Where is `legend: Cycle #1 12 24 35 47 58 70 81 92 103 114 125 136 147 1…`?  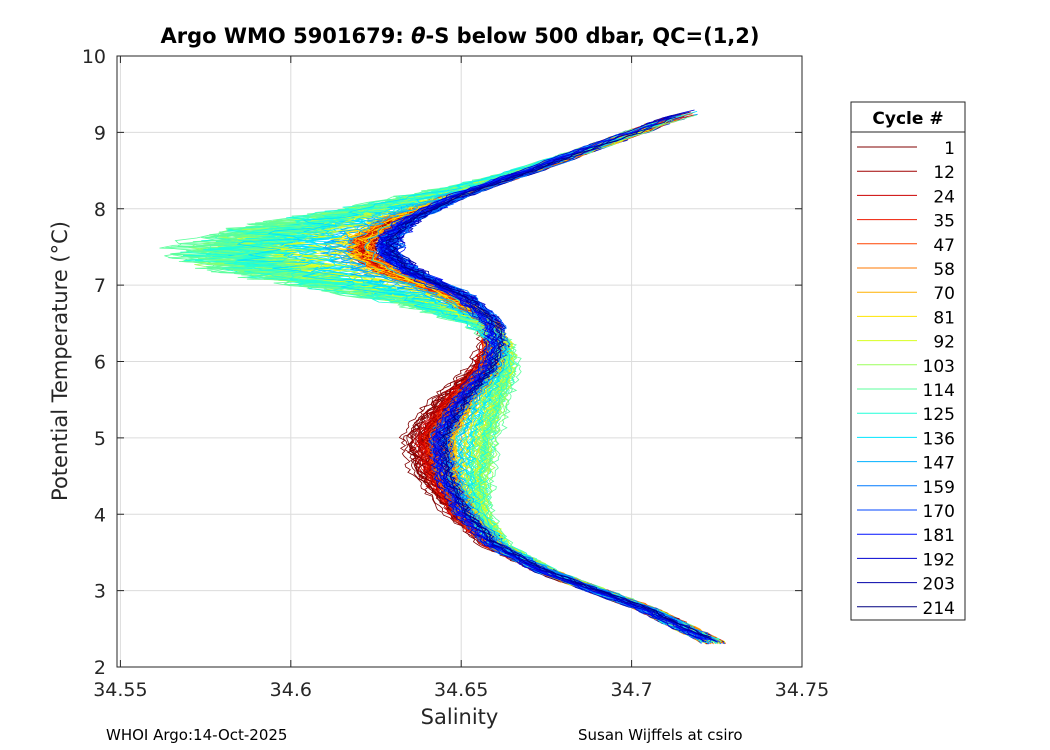
legend: Cycle #1 12 24 35 47 58 70 81 92 103 114 125 136 147 1… is located at coordinates (908, 361).